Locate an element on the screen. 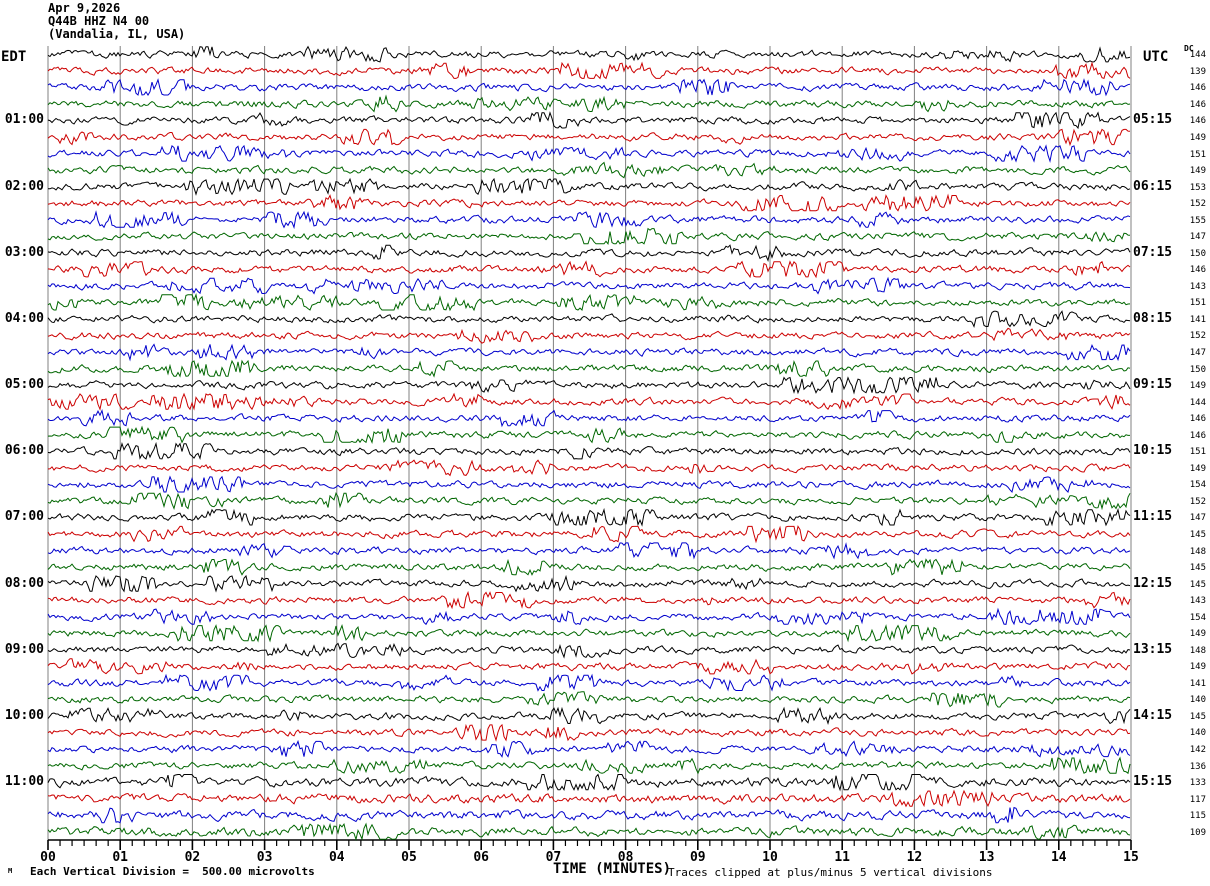 Image resolution: width=1210 pixels, height=886 pixels. x-axis-tick-label: 13 is located at coordinates (986, 857).